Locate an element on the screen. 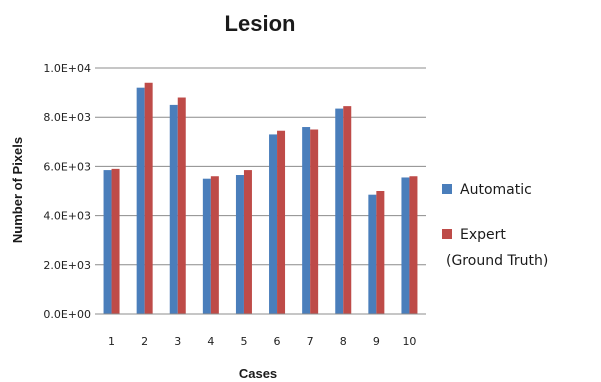 Image resolution: width=601 pixels, height=382 pixels. y-tick-label: 2.0E+03 is located at coordinates (67, 265).